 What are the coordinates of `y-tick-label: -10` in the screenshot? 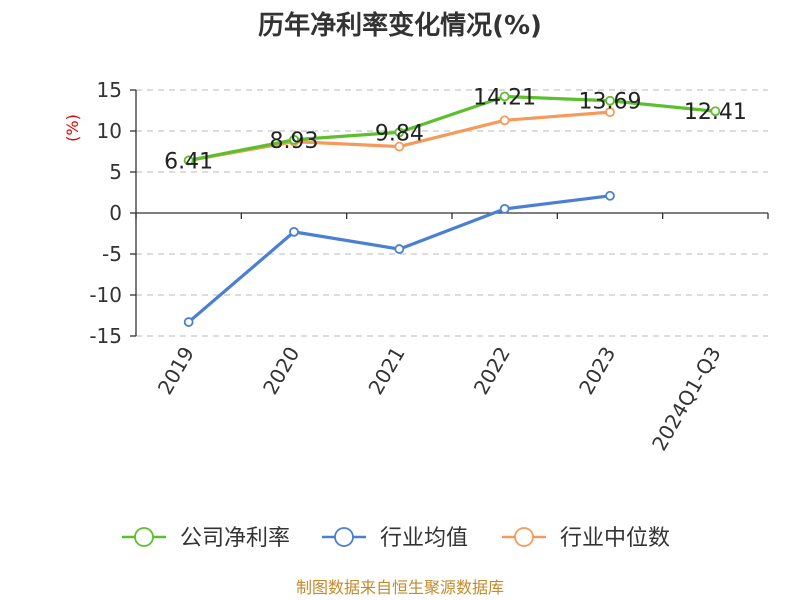 It's located at (105, 295).